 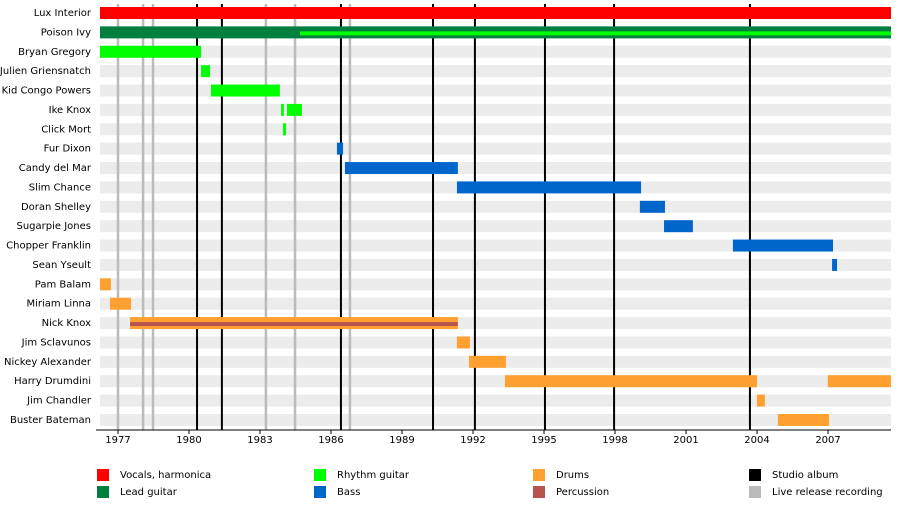 I want to click on x-tick-label: 1980, so click(x=188, y=440).